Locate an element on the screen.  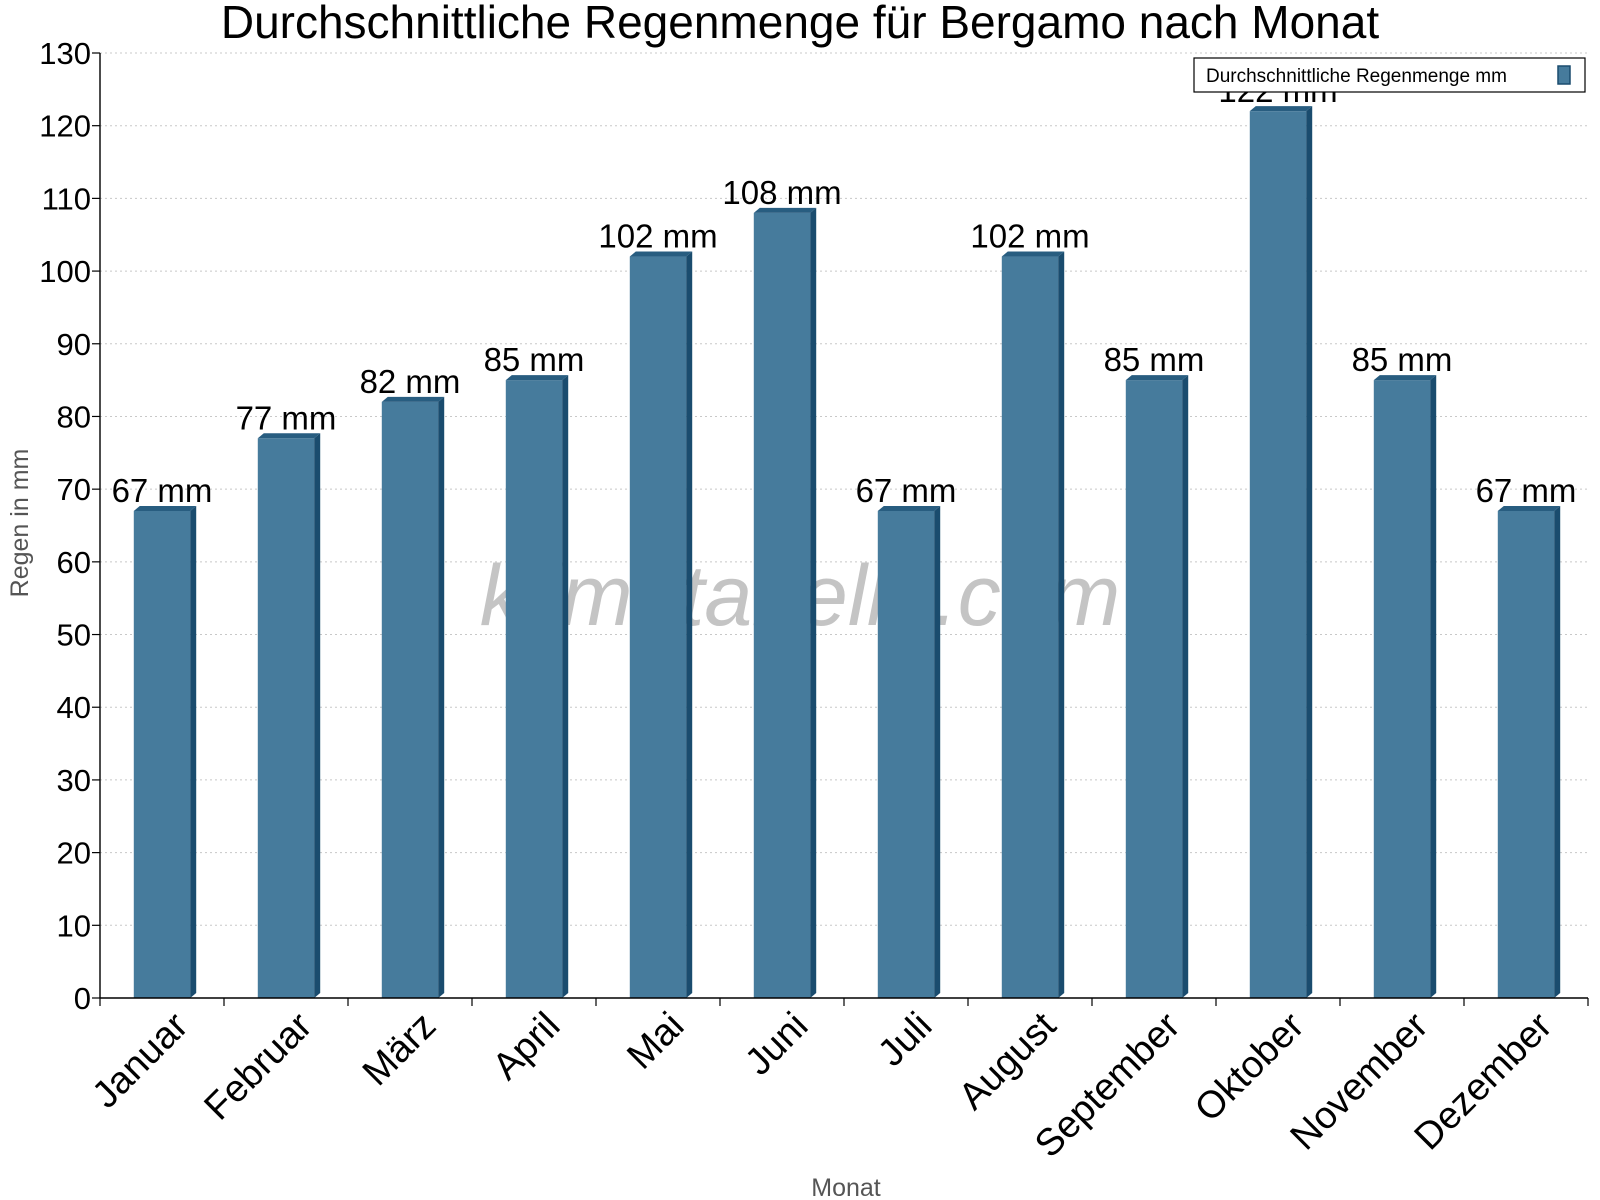
y-tick-label: 0 is located at coordinates (82, 998).